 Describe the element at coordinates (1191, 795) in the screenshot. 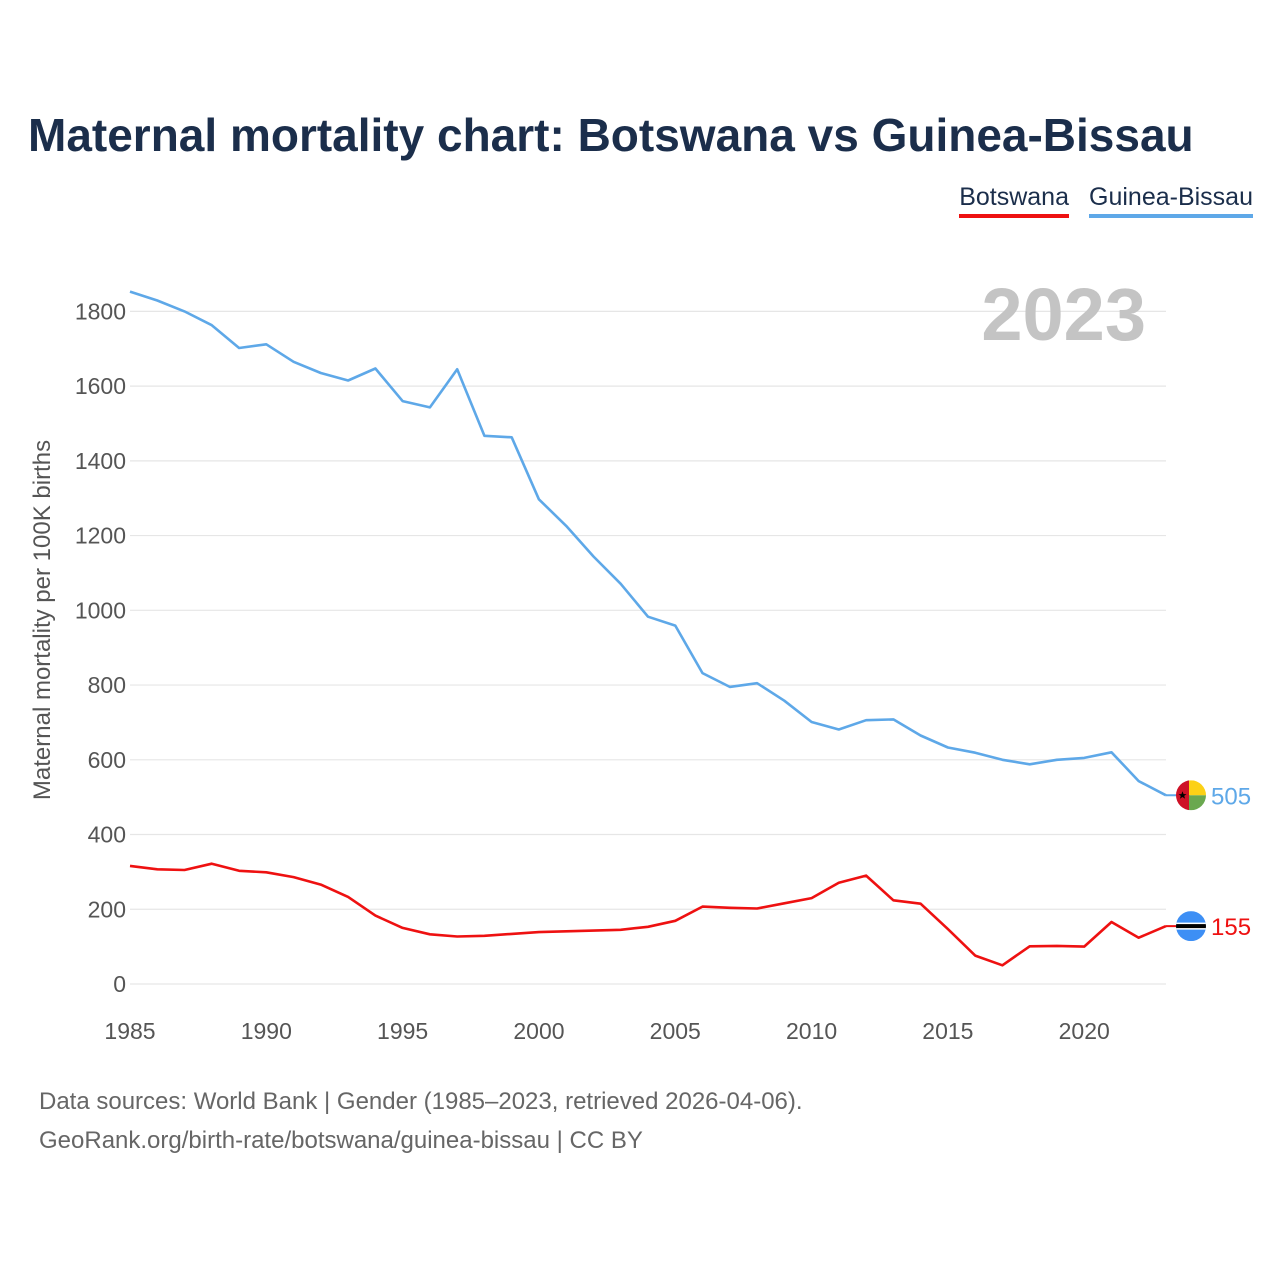

I see `guinea-bissau-flag-icon` at that location.